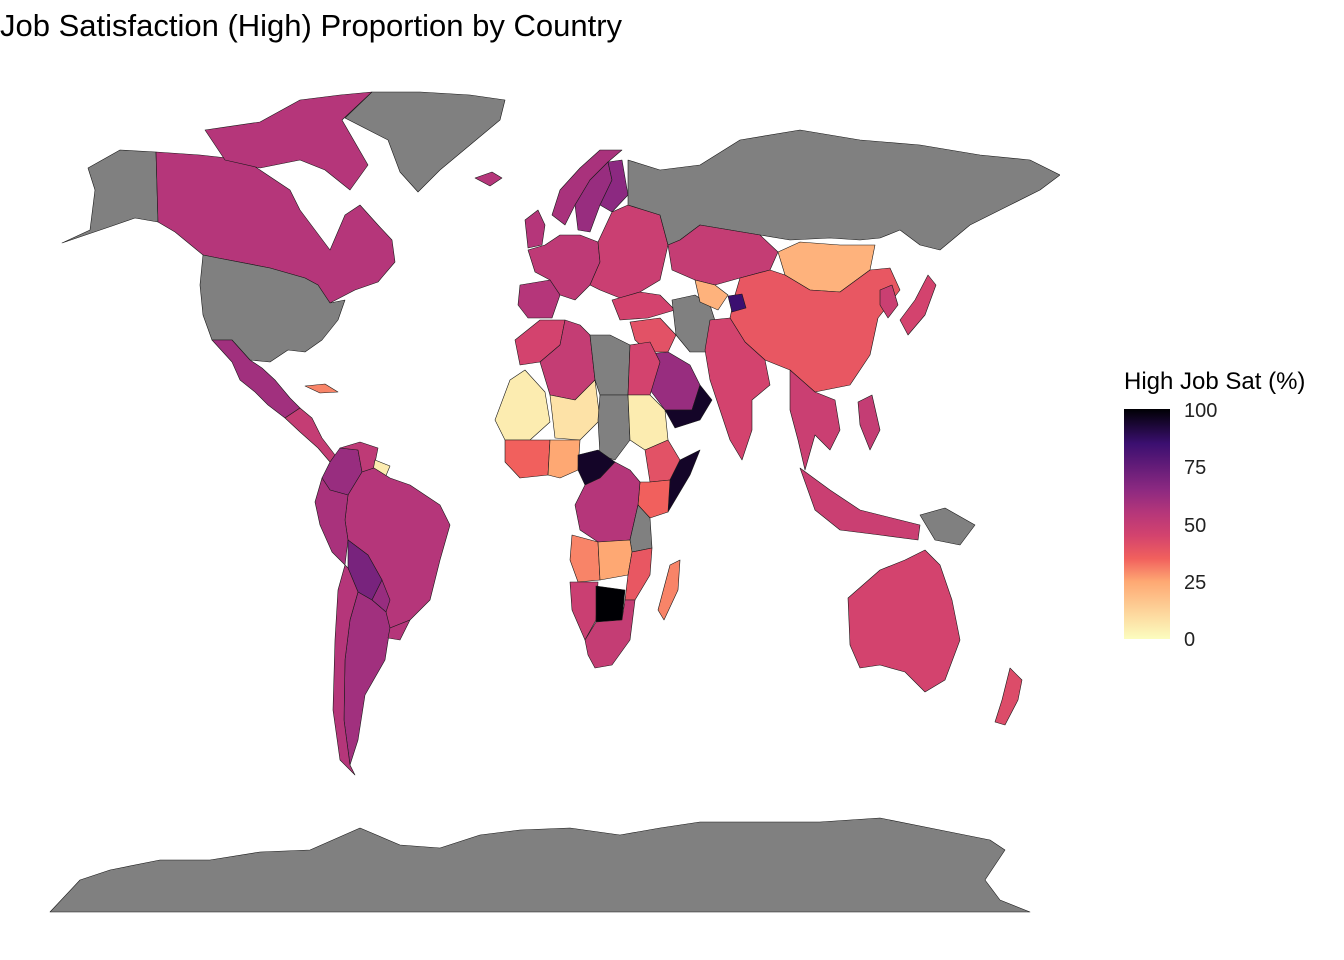 The height and width of the screenshot is (960, 1344). Describe the element at coordinates (321, 388) in the screenshot. I see `region-cuba` at that location.